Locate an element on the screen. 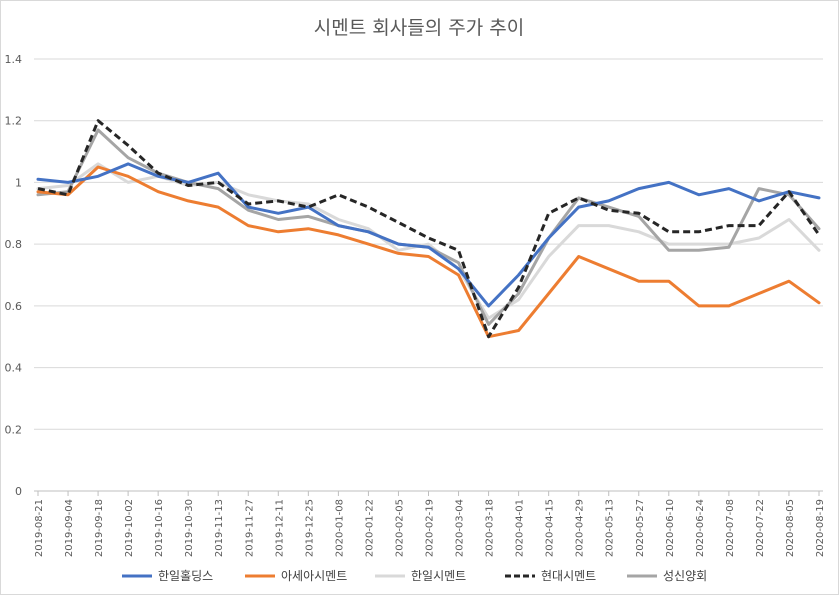  y-tick-label: 1.4 is located at coordinates (14, 59).